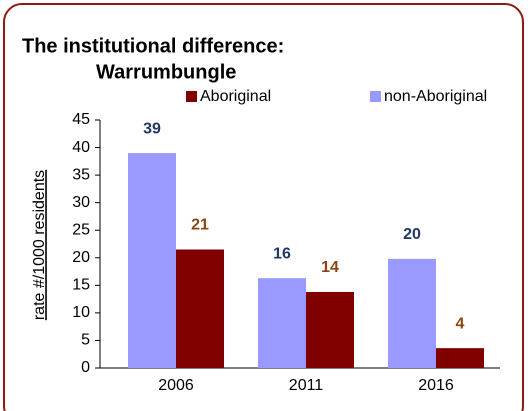 Image resolution: width=528 pixels, height=411 pixels. What do you see at coordinates (412, 234) in the screenshot?
I see `data-label: 20` at bounding box center [412, 234].